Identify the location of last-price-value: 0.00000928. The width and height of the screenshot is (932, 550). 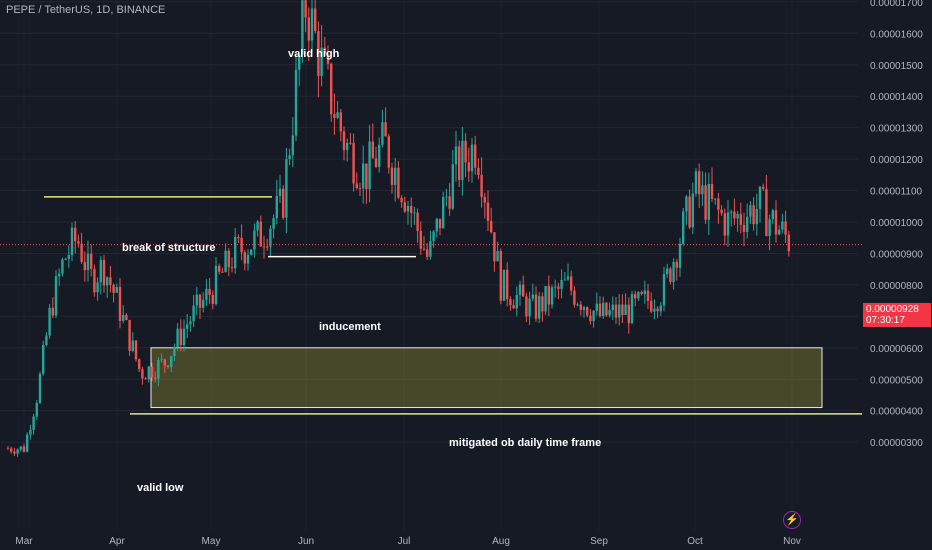
(892, 309).